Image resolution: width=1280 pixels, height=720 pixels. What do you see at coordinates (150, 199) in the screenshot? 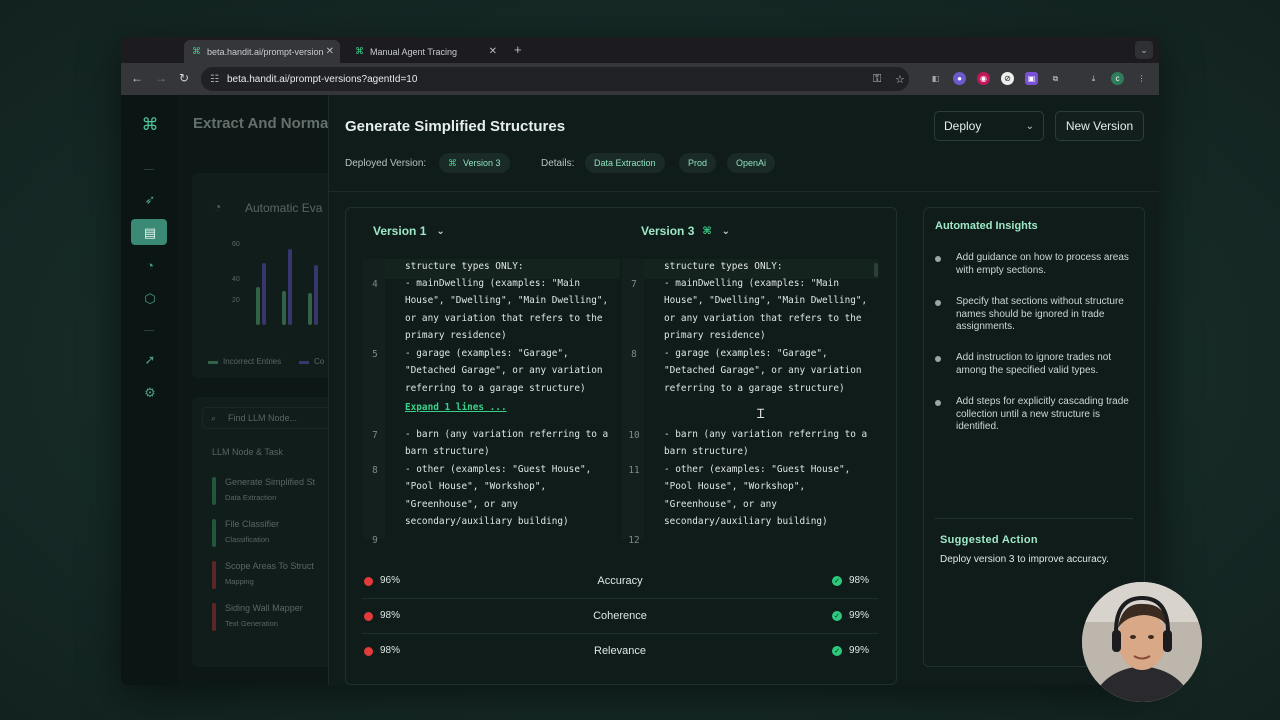
I see `rocket-icon: ➶` at bounding box center [150, 199].